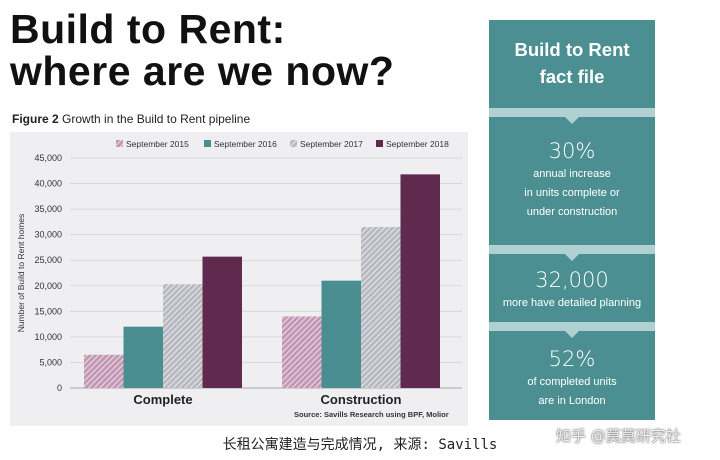 This screenshot has height=460, width=720. What do you see at coordinates (572, 303) in the screenshot?
I see `fact-text-line: more have detailed planning` at bounding box center [572, 303].